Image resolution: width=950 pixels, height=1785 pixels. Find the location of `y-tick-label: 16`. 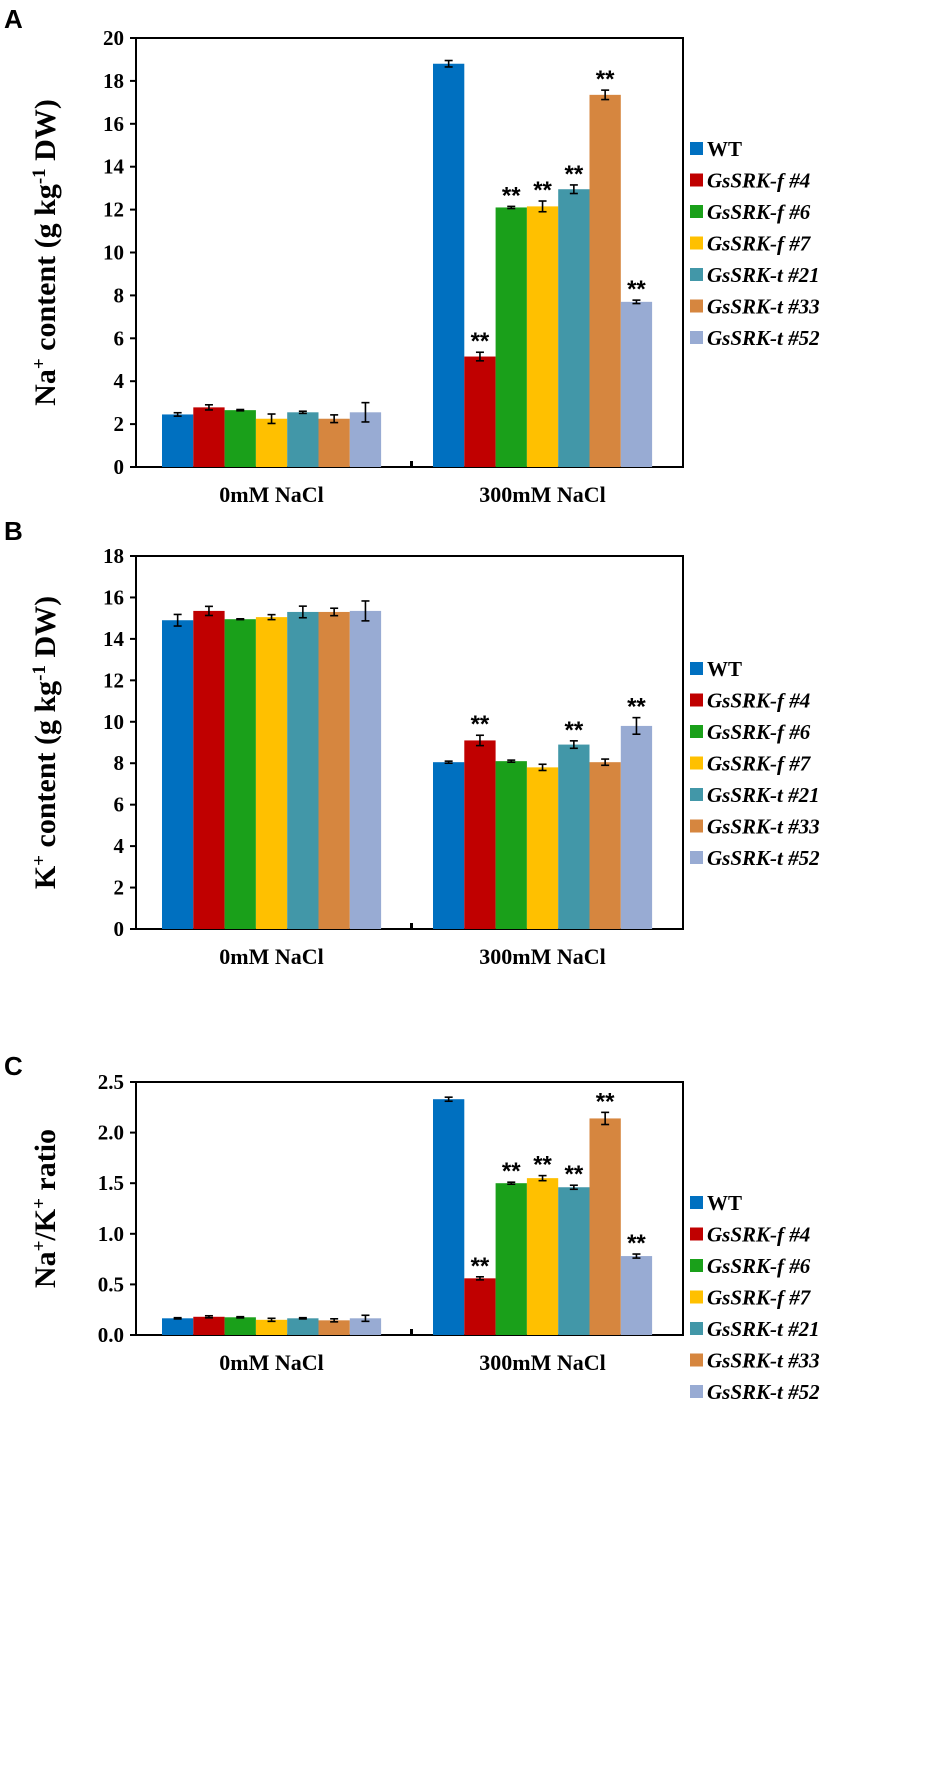

y-tick-label: 16 is located at coordinates (113, 597).